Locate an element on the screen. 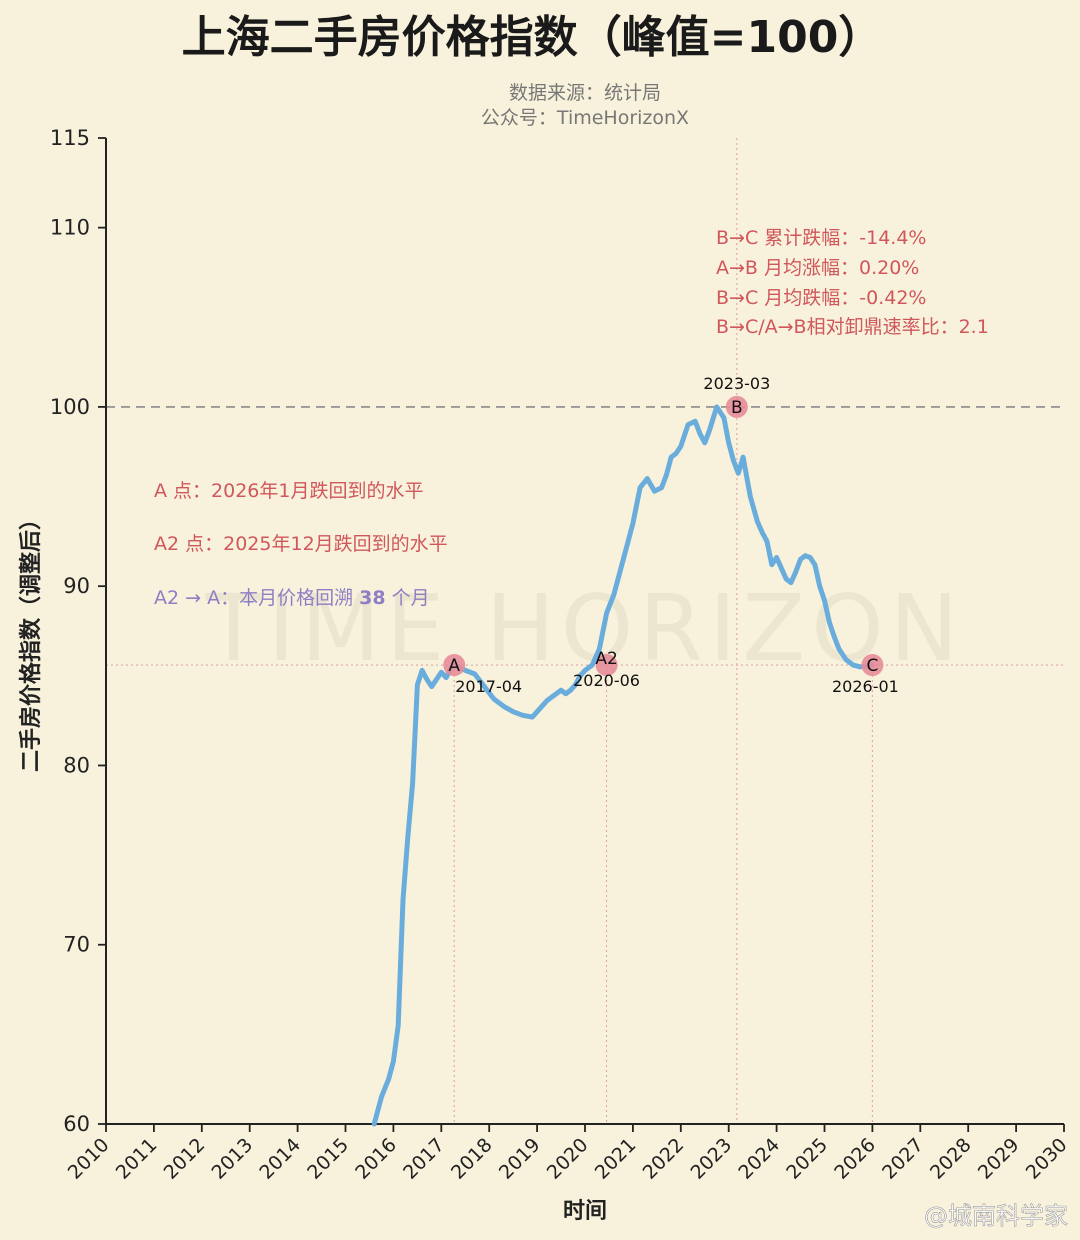 This screenshot has width=1080, height=1240. annotation-lookback-prefix: A2 → A：本月价格回溯 is located at coordinates (256, 598).